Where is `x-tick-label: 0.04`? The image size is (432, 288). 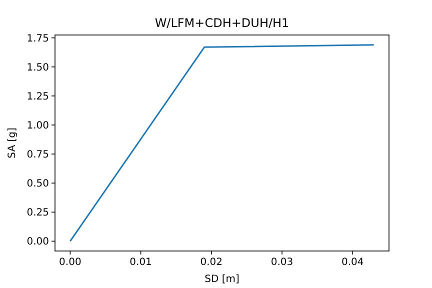
x-tick-label: 0.04 is located at coordinates (353, 262).